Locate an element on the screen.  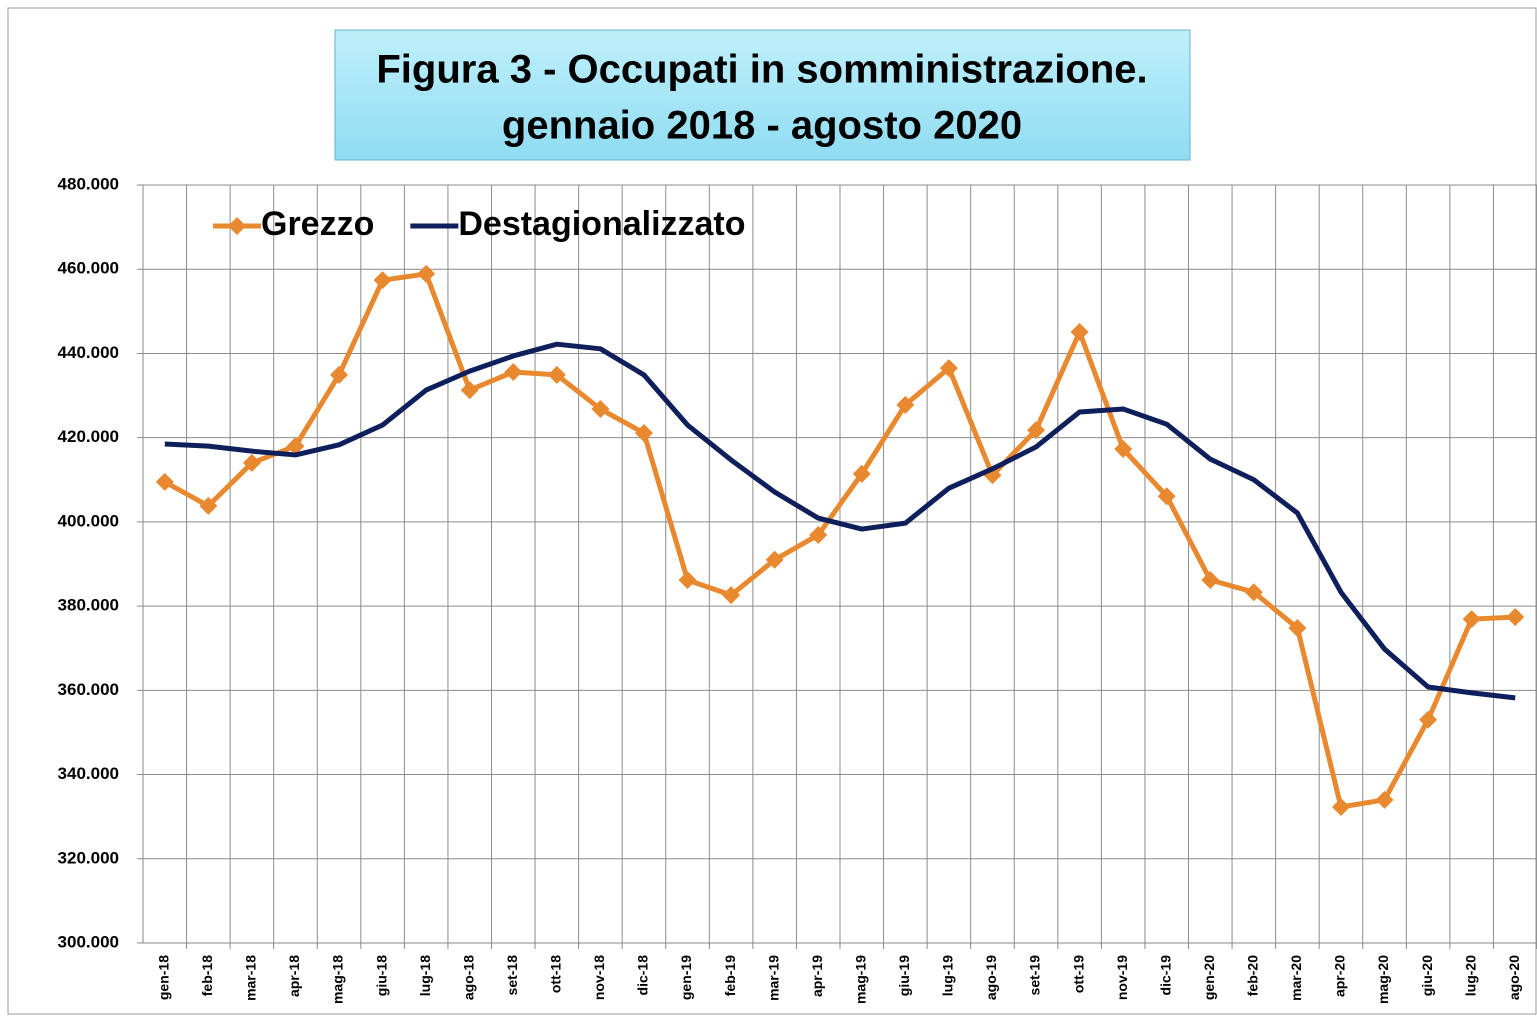
x-tick-label: gen-19 is located at coordinates (686, 977).